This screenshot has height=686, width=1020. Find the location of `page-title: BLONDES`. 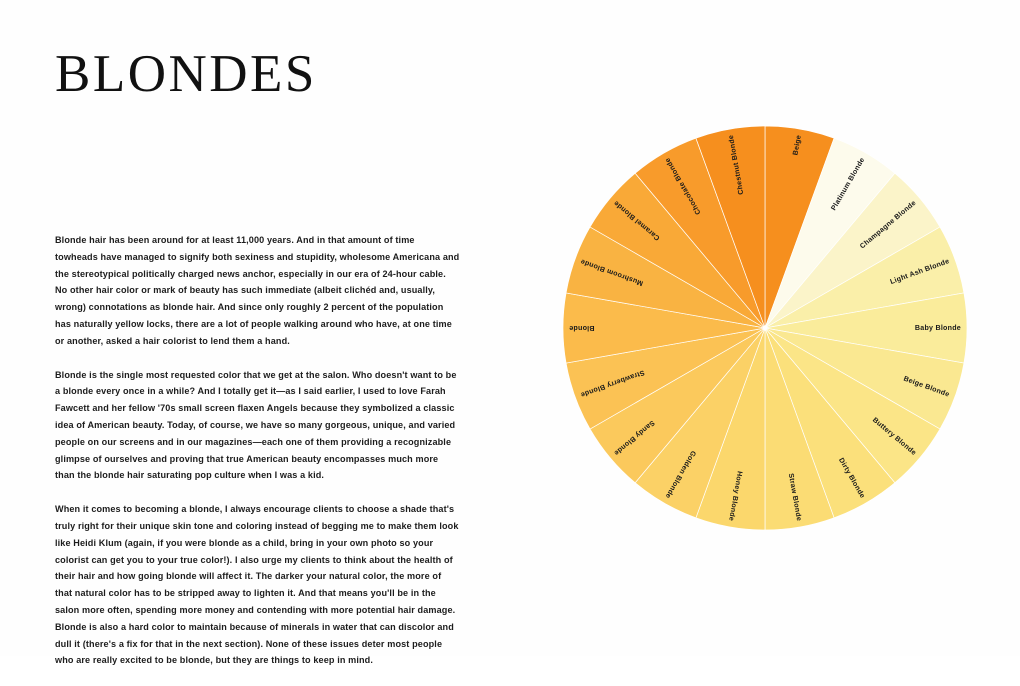

page-title: BLONDES is located at coordinates (186, 74).